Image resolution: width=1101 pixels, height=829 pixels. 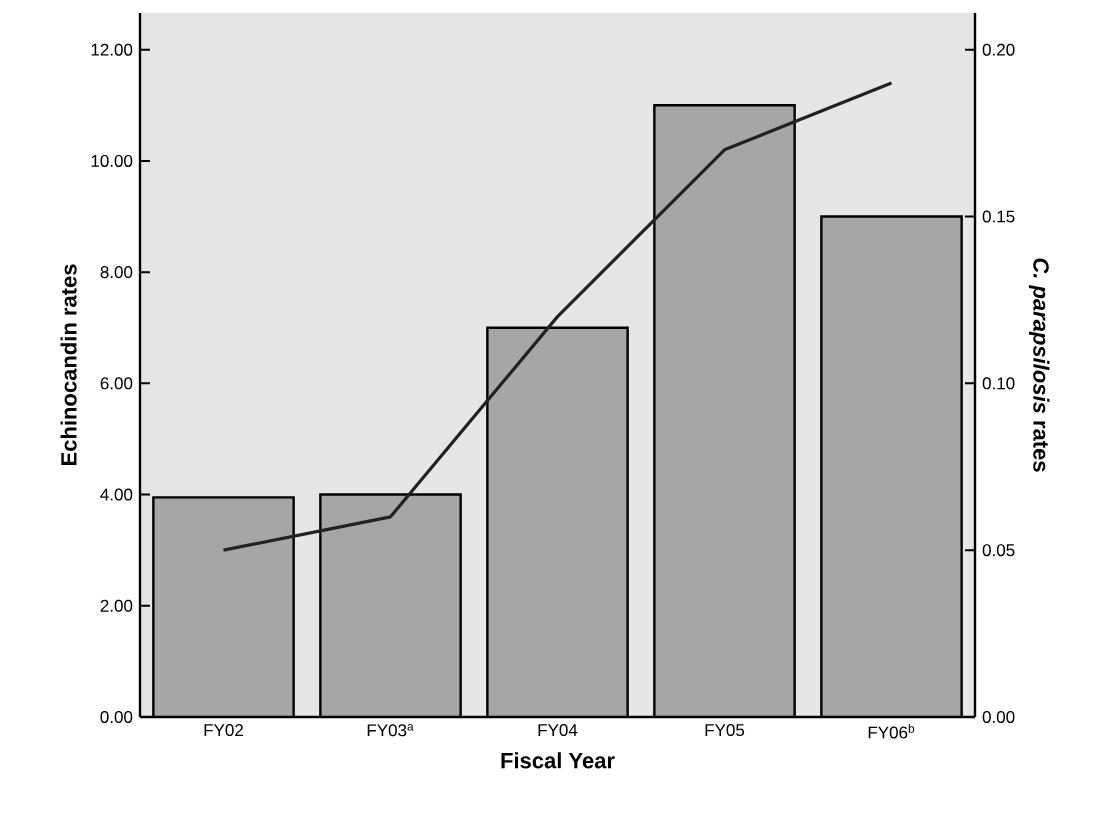 What do you see at coordinates (891, 731) in the screenshot?
I see `x-tick-label: FY06$^{b}$` at bounding box center [891, 731].